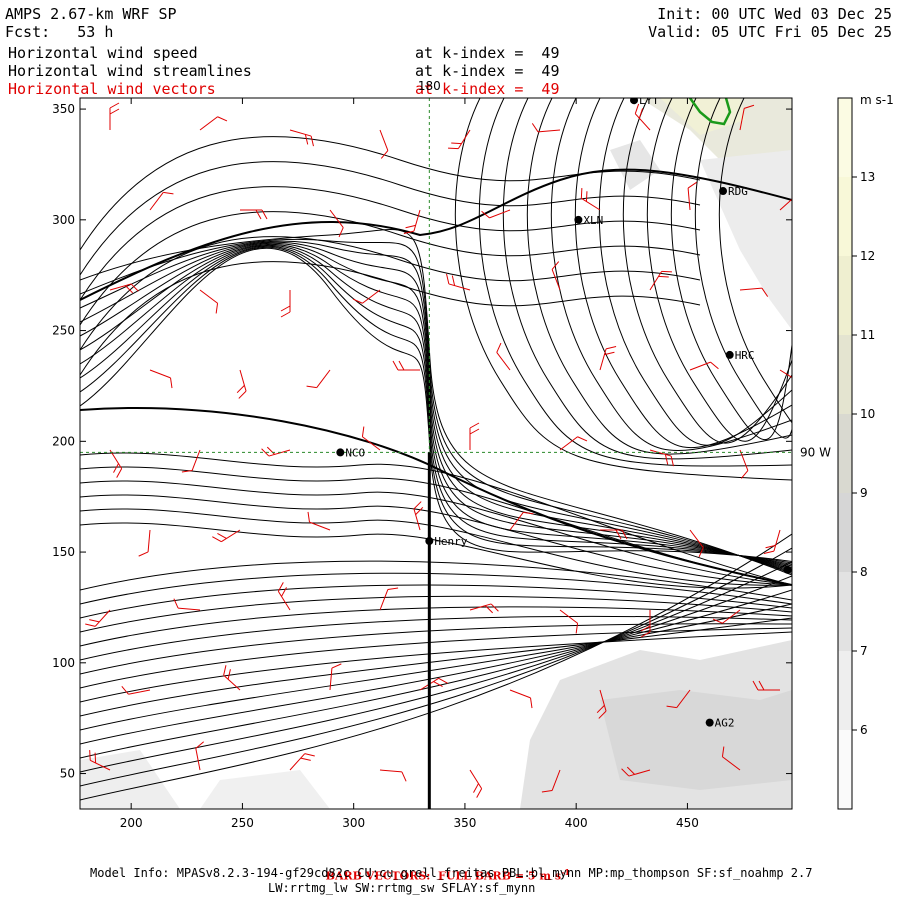 Image resolution: width=900 pixels, height=900 pixels. Describe the element at coordinates (738, 191) in the screenshot. I see `station-label: RDG` at that location.